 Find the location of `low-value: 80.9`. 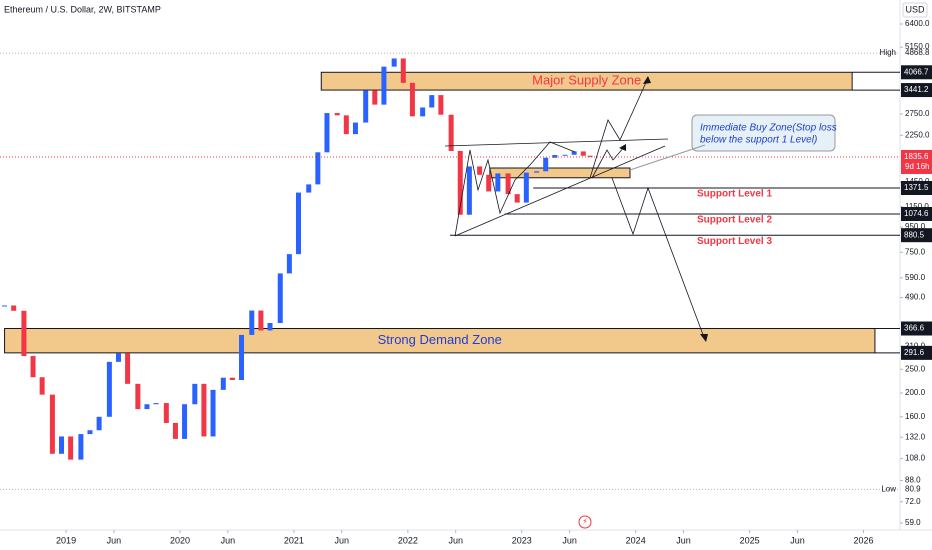

low-value: 80.9 is located at coordinates (913, 488).